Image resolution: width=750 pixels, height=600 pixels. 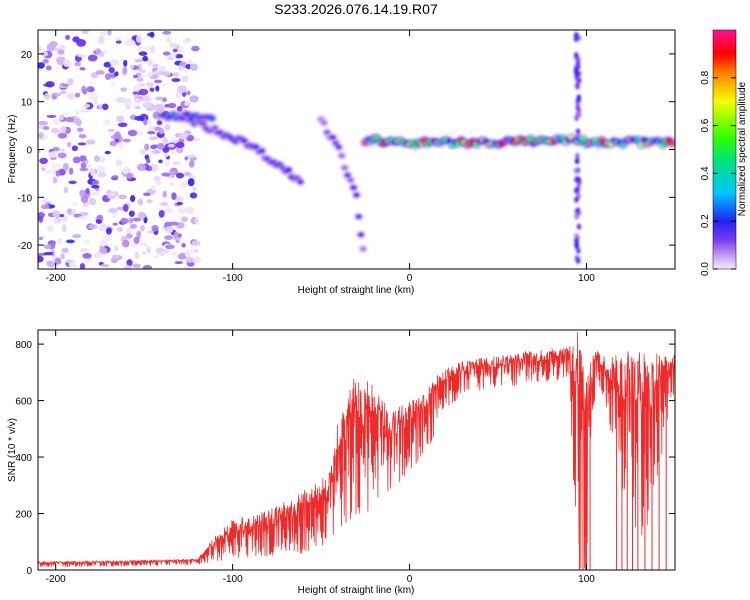 What do you see at coordinates (586, 278) in the screenshot?
I see `spec-xtick-label: 100` at bounding box center [586, 278].